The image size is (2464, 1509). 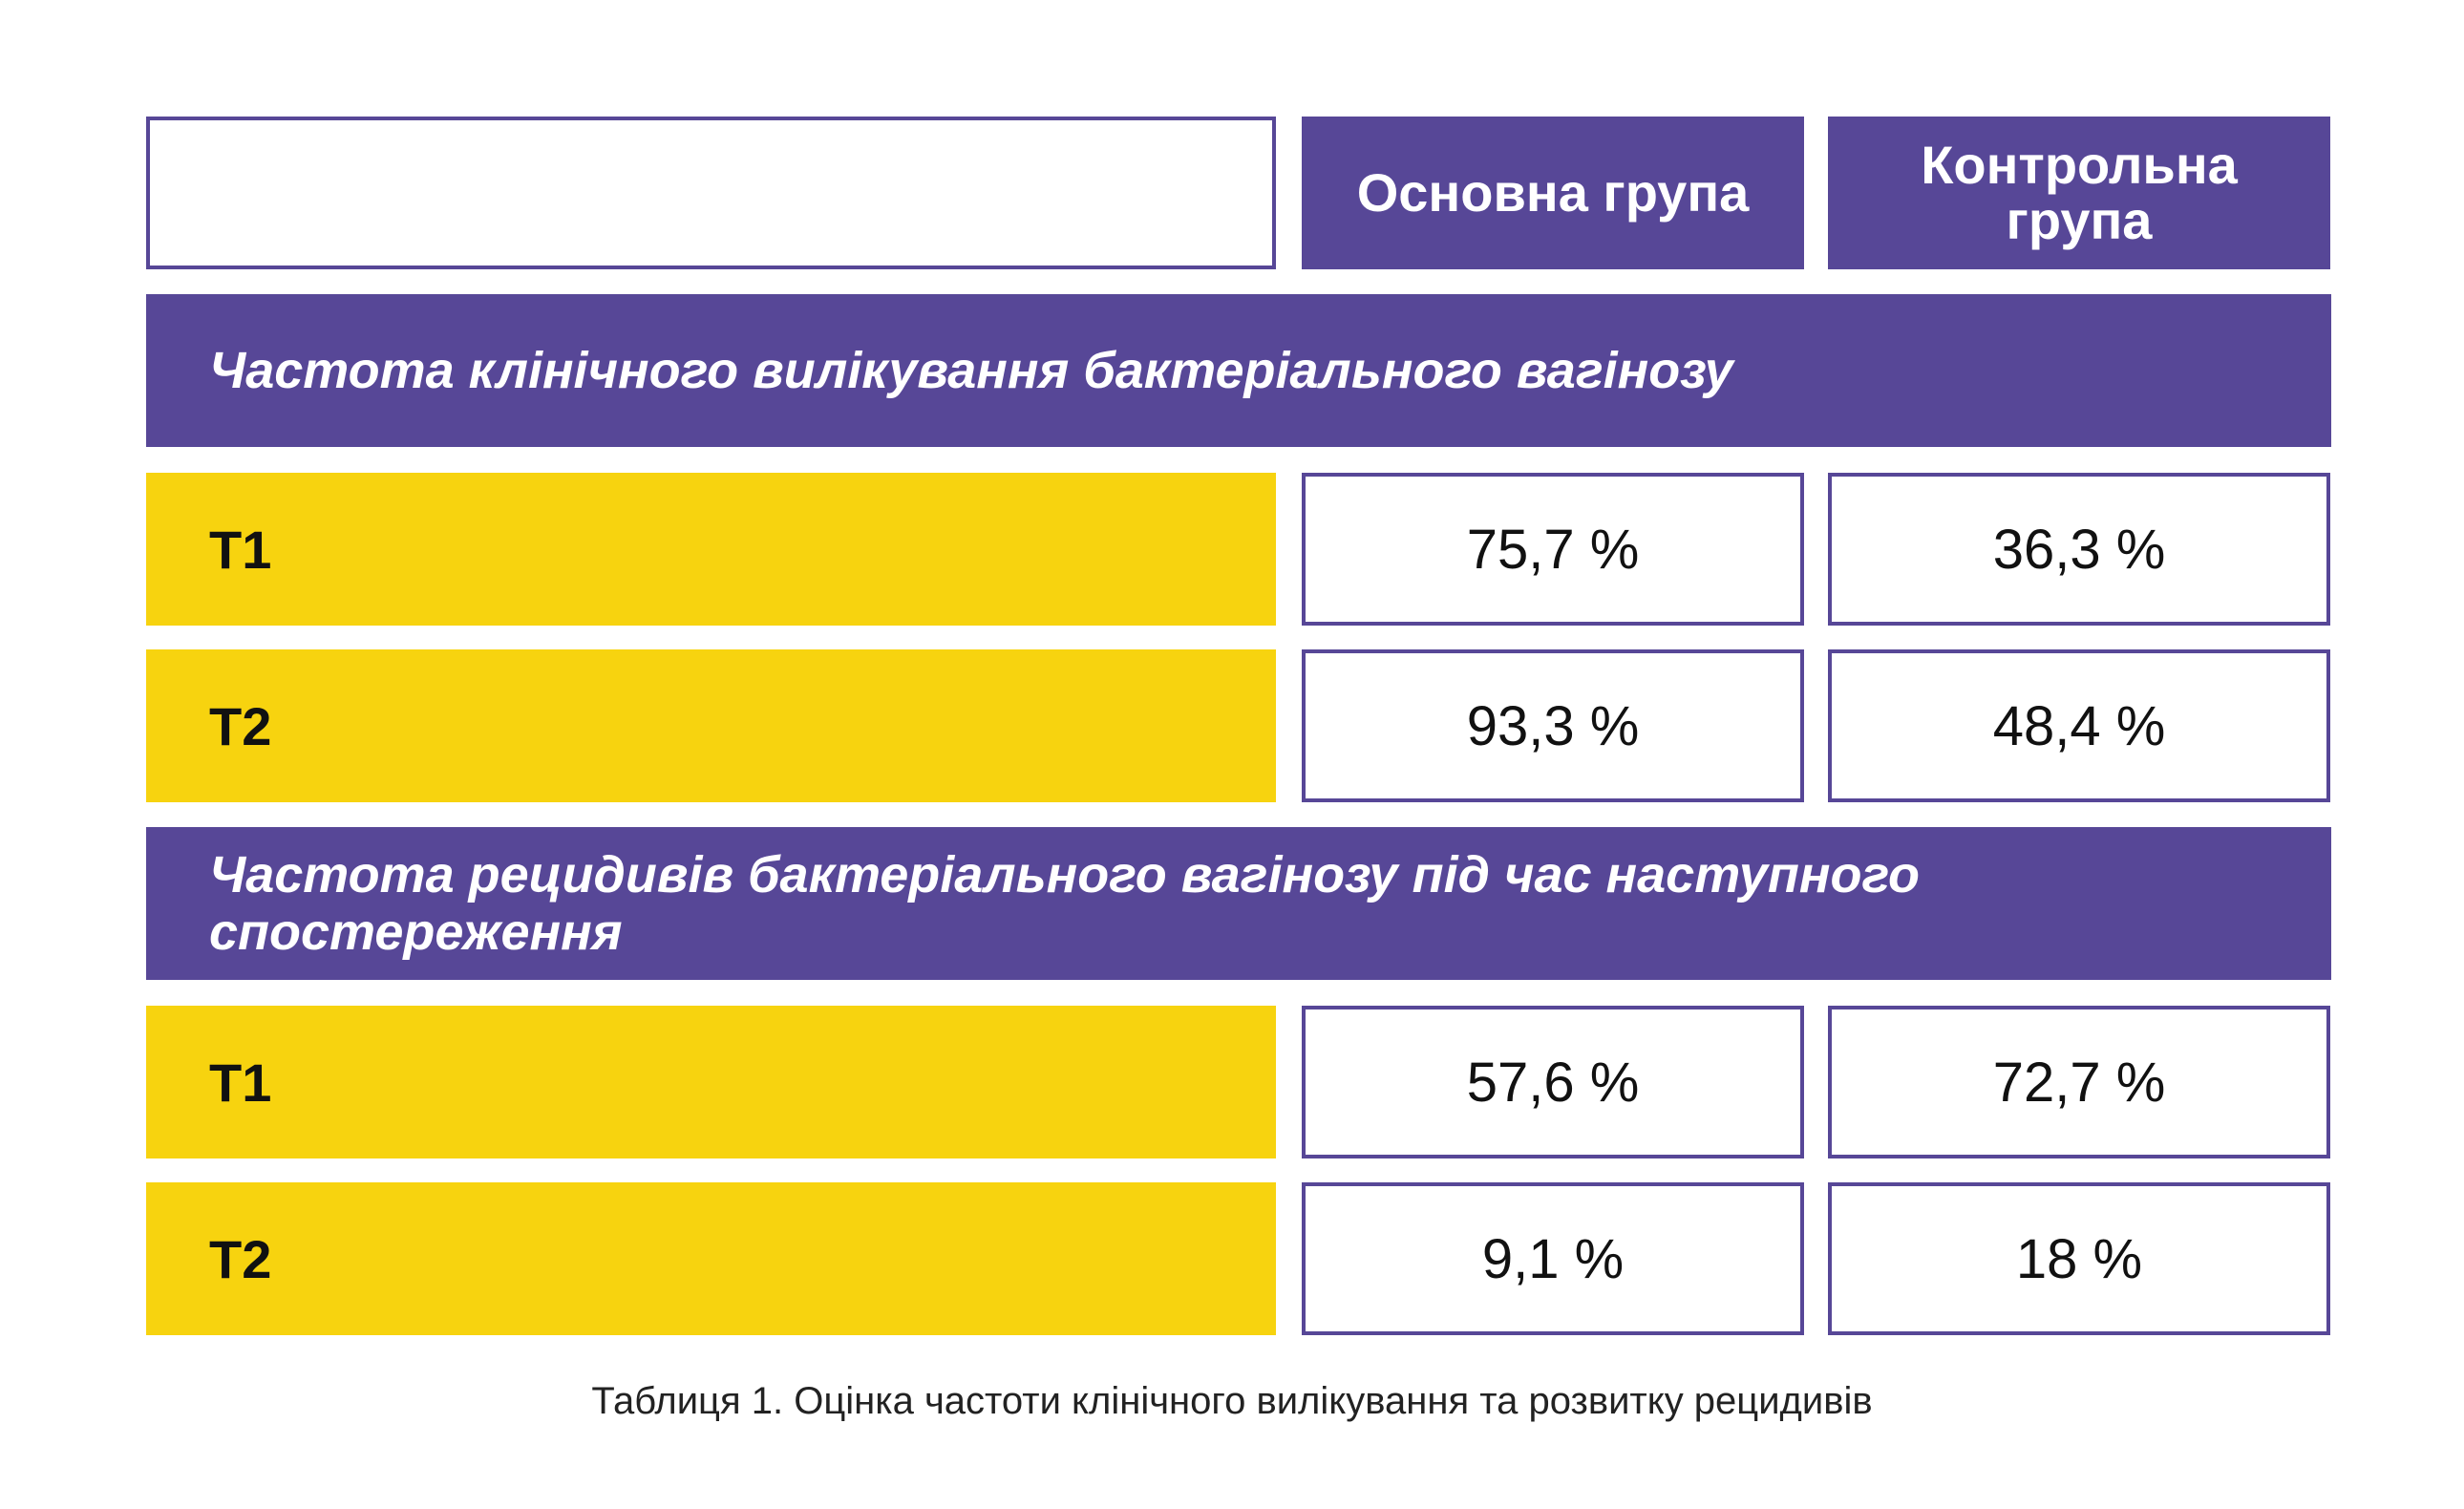 I want to click on header-control-group: Контрольна група, so click(x=2079, y=193).